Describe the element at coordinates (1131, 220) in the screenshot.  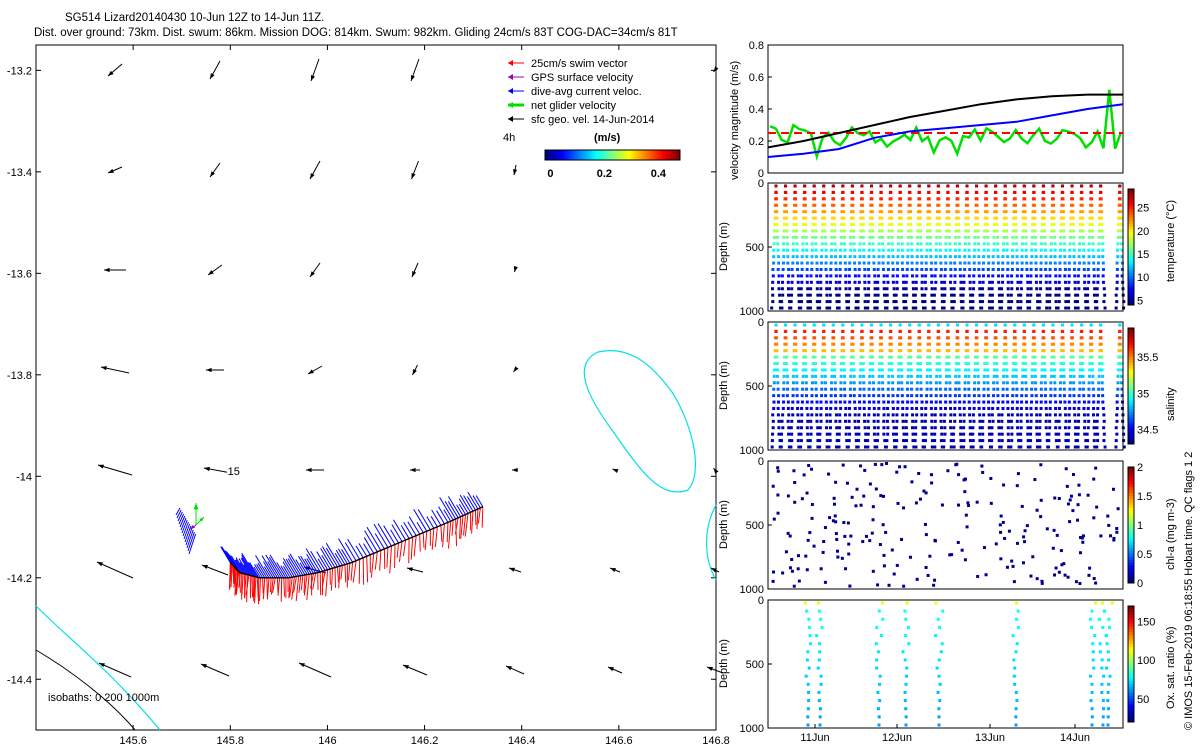
I see `temperature-colorbar-cell` at that location.